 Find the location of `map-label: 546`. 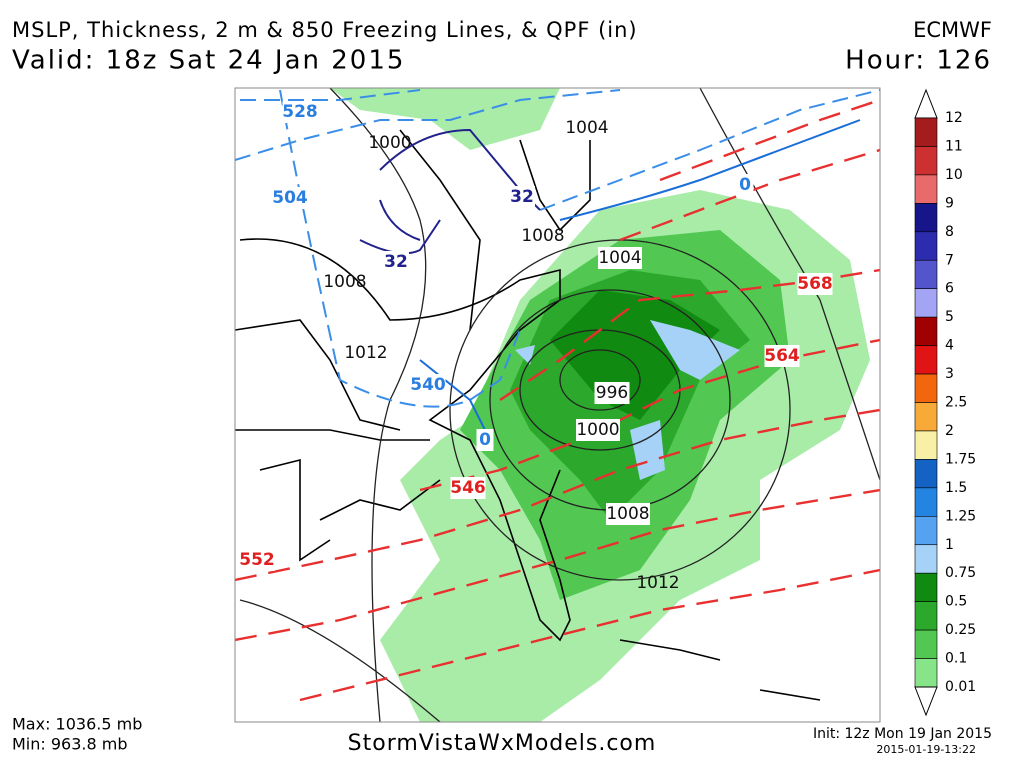

map-label: 546 is located at coordinates (468, 488).